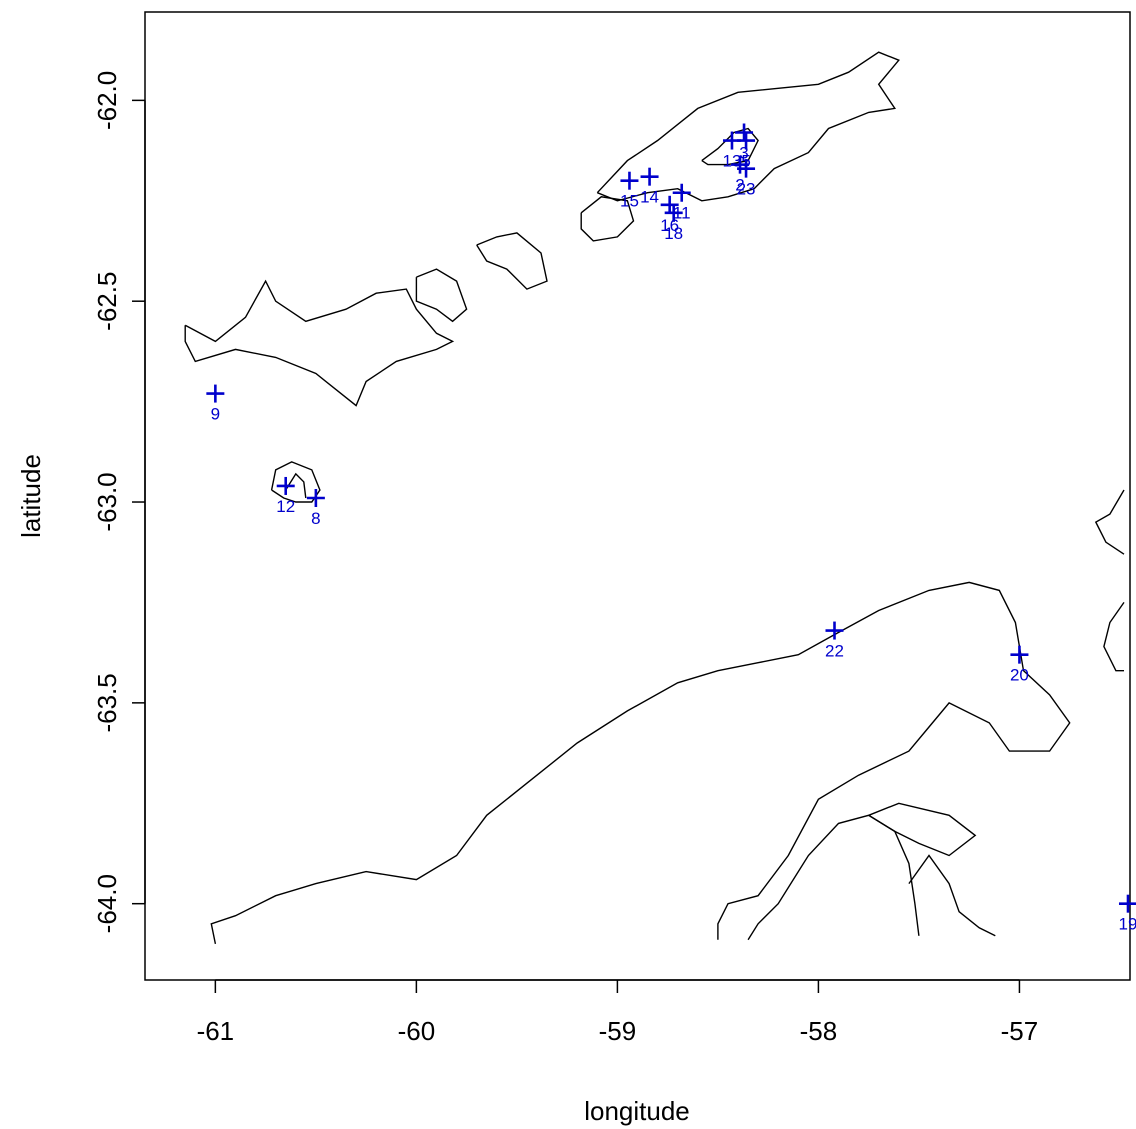 Image resolution: width=1136 pixels, height=1129 pixels. Describe the element at coordinates (746, 189) in the screenshot. I see `station-label: 23` at that location.